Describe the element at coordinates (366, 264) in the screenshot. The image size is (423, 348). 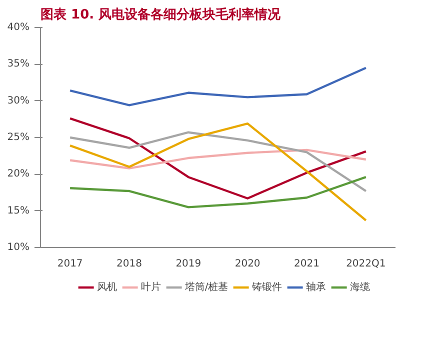
I see `x-tick-label: 2022Q1` at that location.